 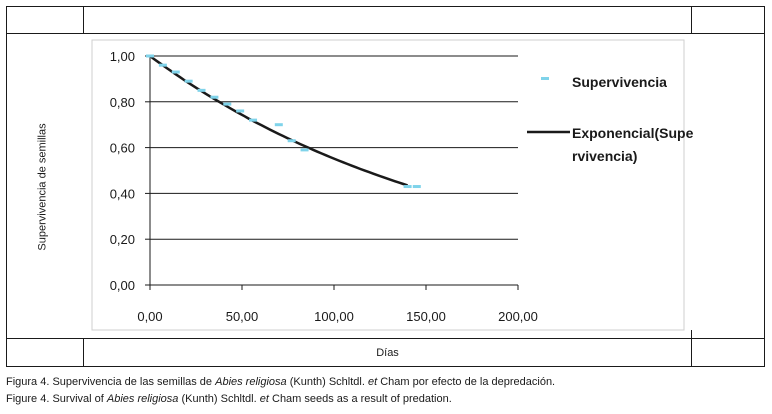 What do you see at coordinates (122, 148) in the screenshot?
I see `y-tick-label: 0,60` at bounding box center [122, 148].